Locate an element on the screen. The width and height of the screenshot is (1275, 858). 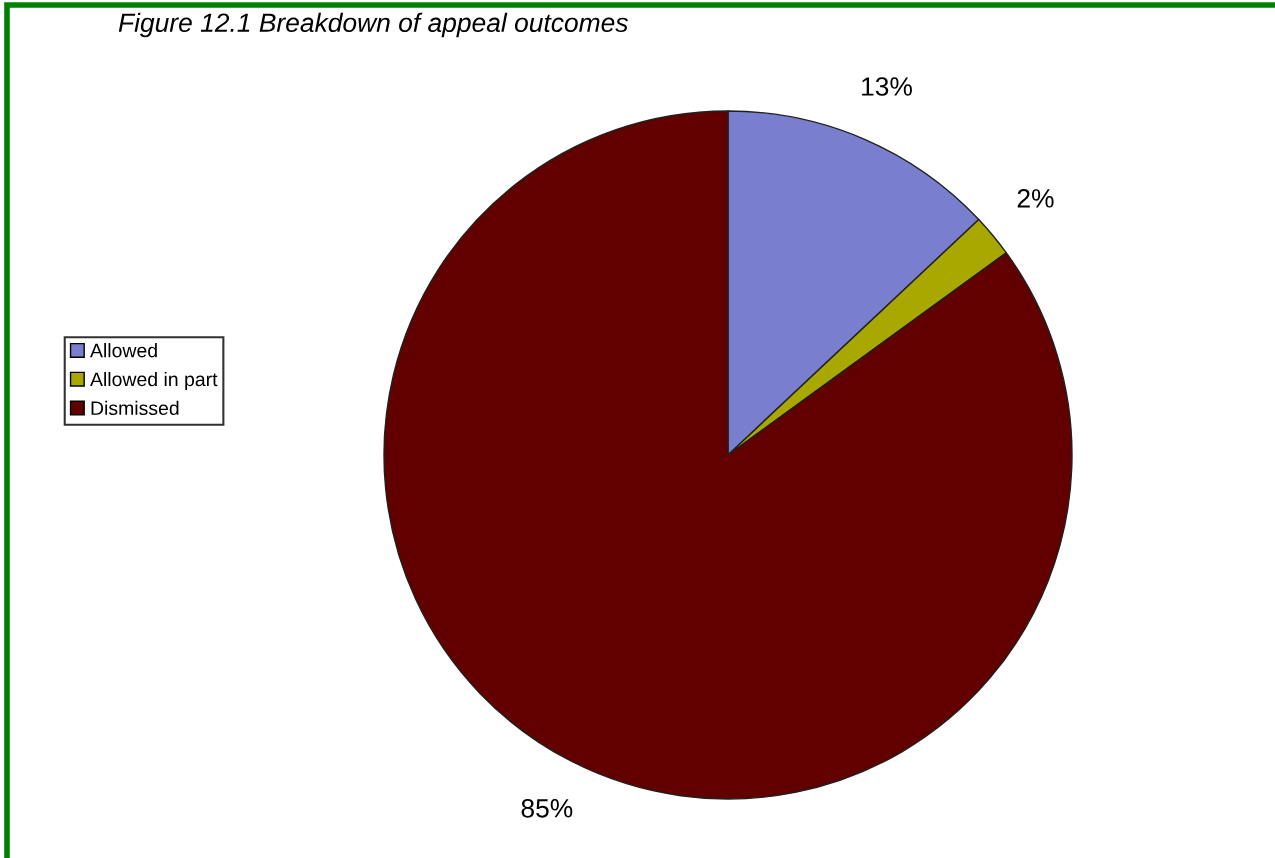
data-label: 2% is located at coordinates (1035, 198).